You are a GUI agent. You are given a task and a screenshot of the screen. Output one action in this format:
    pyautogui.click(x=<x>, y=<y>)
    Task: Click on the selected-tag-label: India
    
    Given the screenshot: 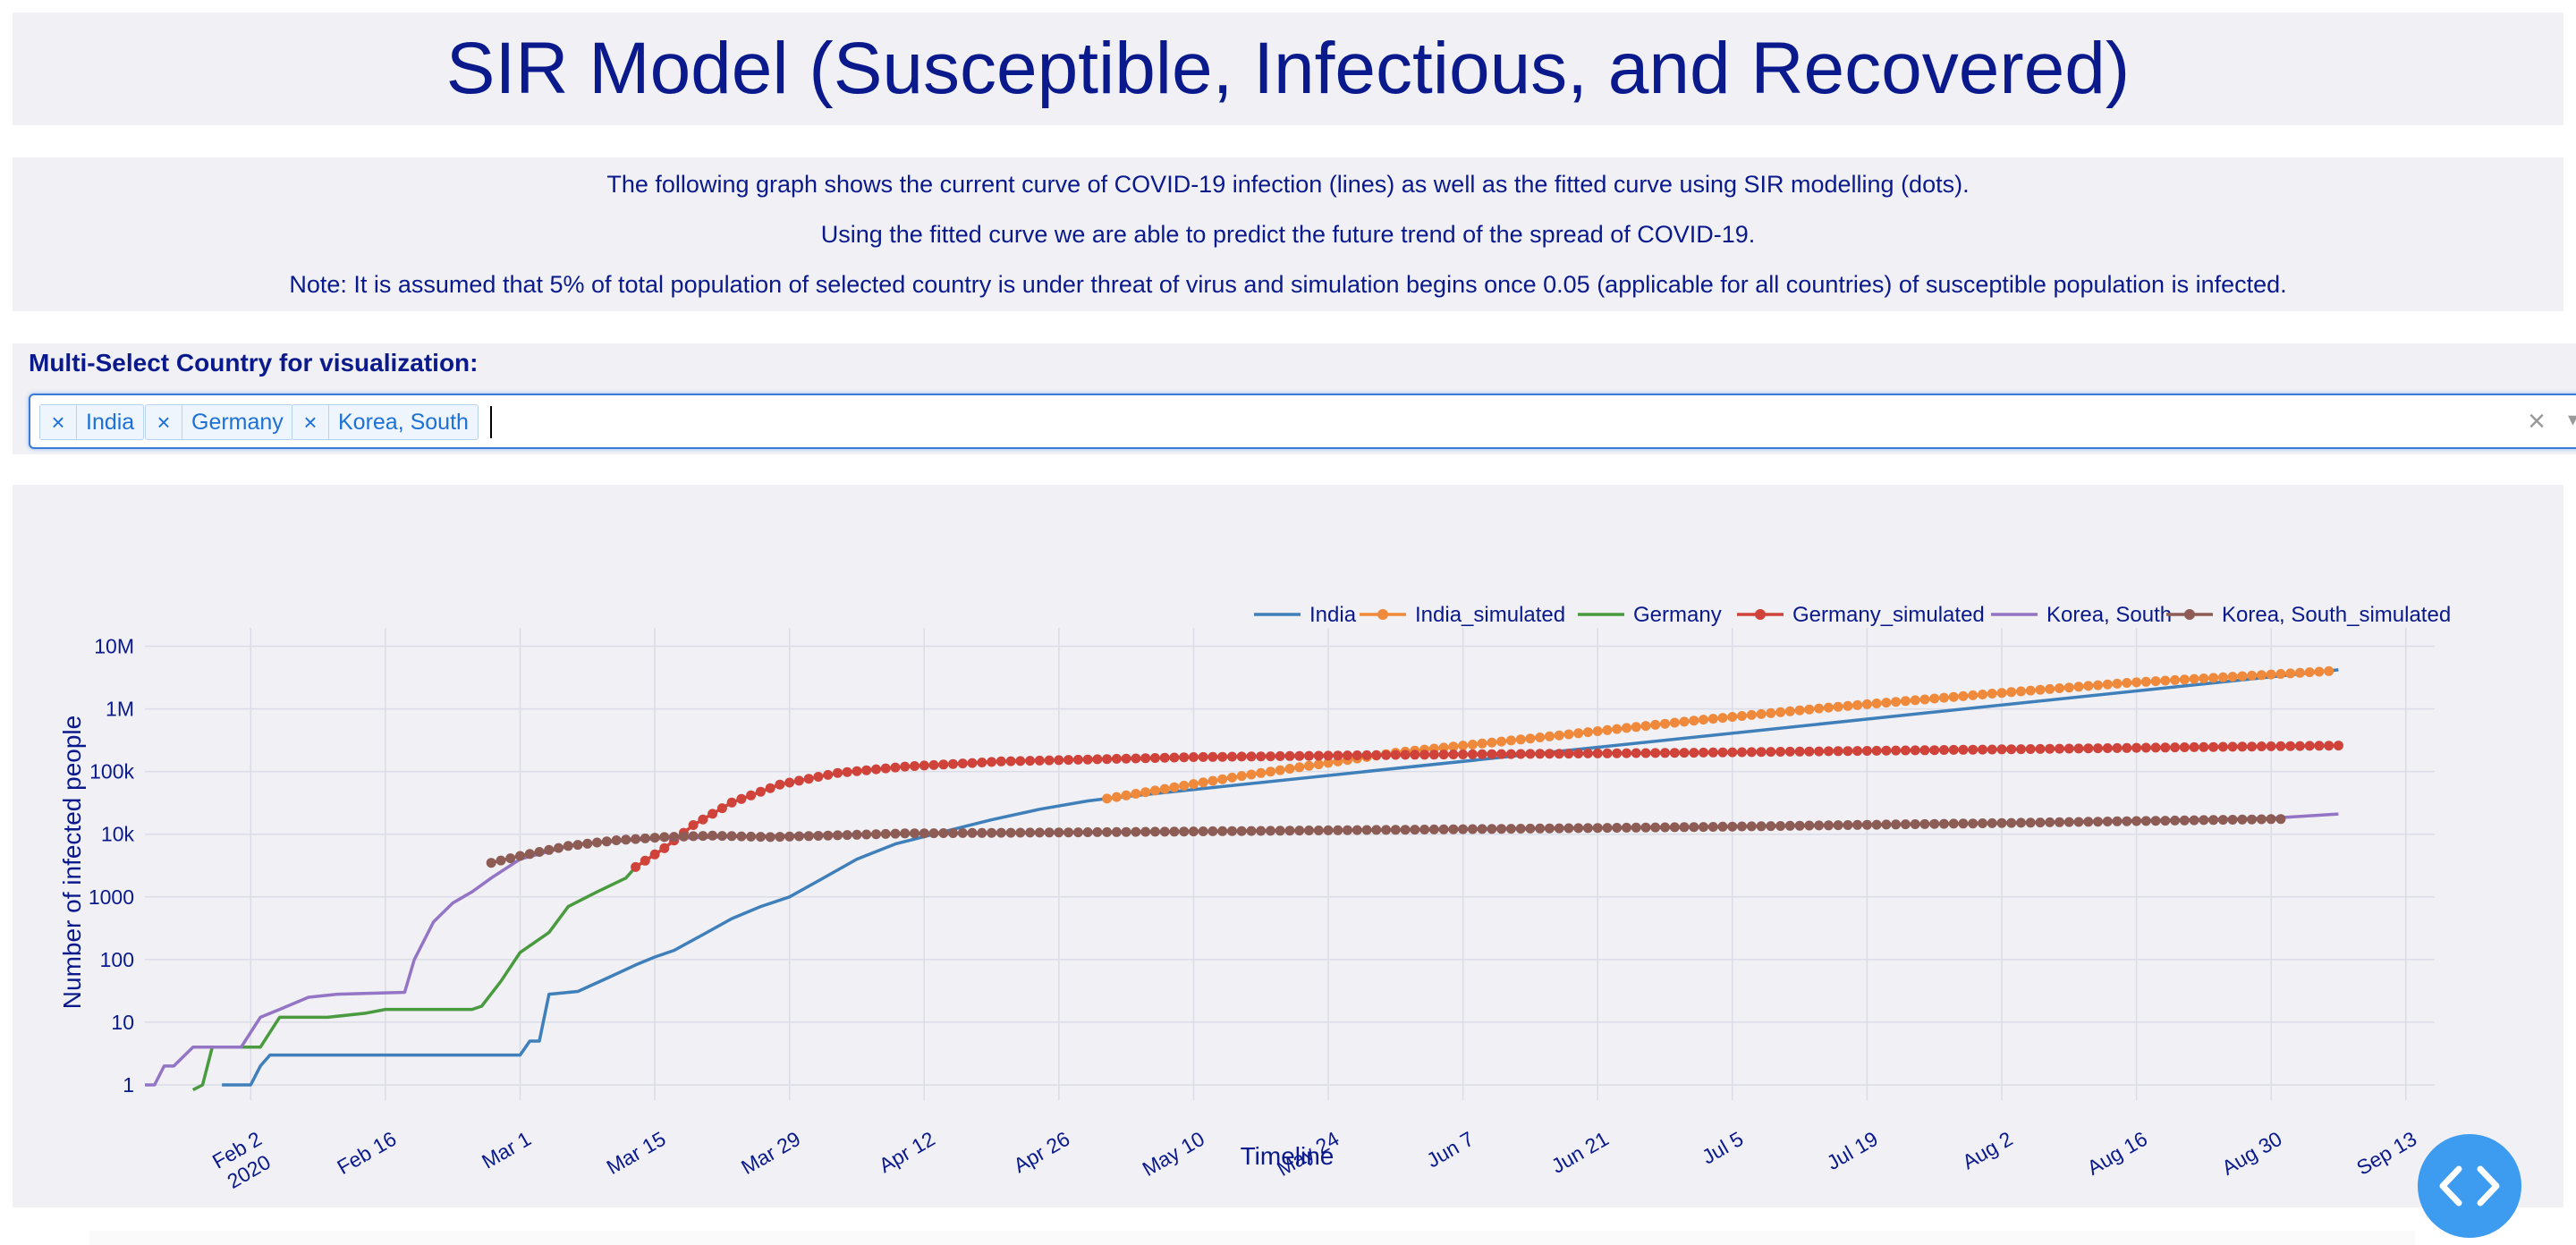 What is the action you would take?
    pyautogui.click(x=110, y=422)
    